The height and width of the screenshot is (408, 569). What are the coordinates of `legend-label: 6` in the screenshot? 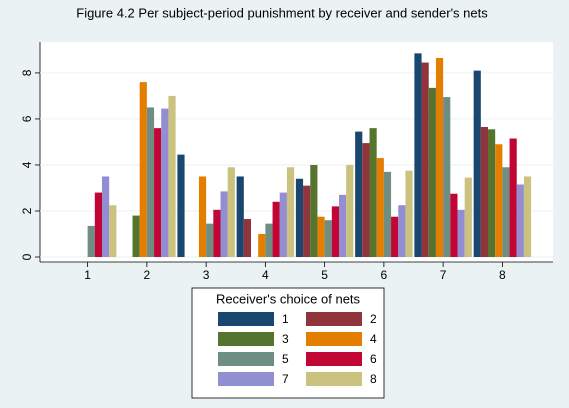 It's located at (373, 359).